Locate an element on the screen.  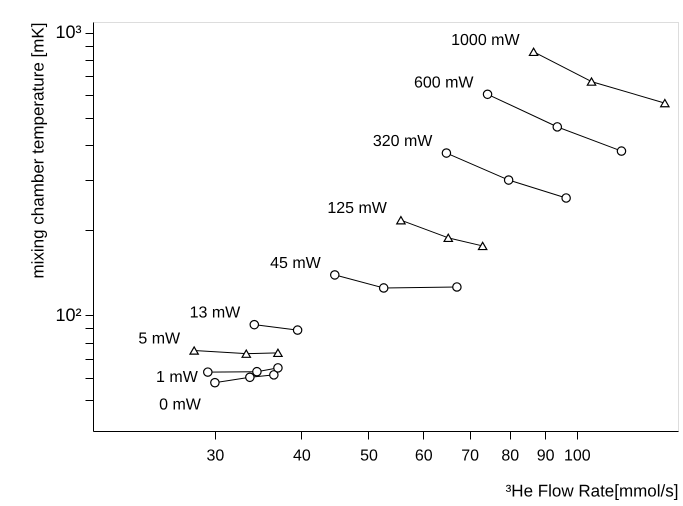
x-tick-label: 40 is located at coordinates (301, 456).